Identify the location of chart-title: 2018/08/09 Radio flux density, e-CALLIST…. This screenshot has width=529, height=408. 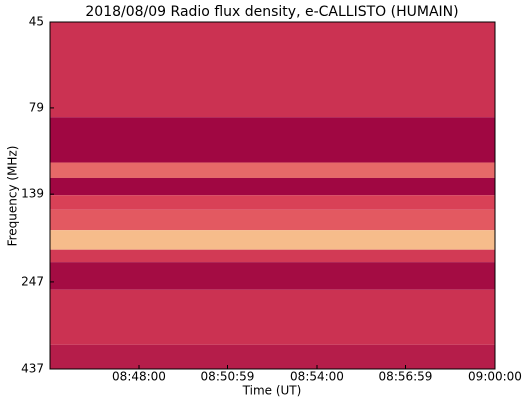
(271, 12).